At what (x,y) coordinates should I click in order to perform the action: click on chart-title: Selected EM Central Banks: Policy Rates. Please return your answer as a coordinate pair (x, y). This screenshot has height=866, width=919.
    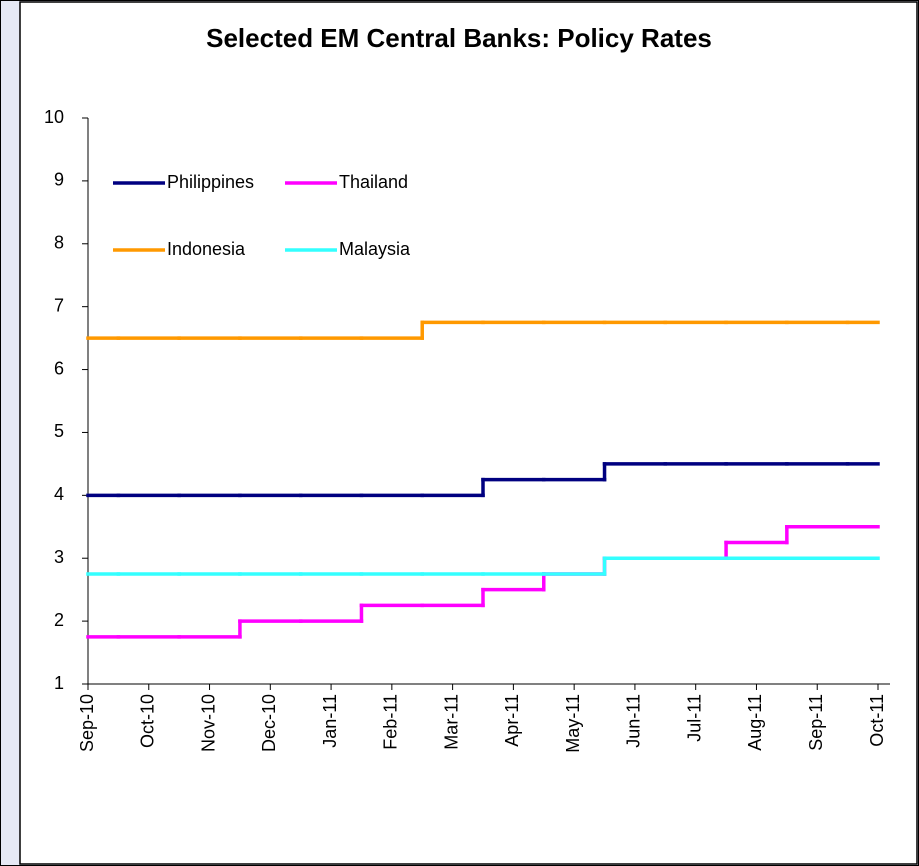
    Looking at the image, I should click on (459, 38).